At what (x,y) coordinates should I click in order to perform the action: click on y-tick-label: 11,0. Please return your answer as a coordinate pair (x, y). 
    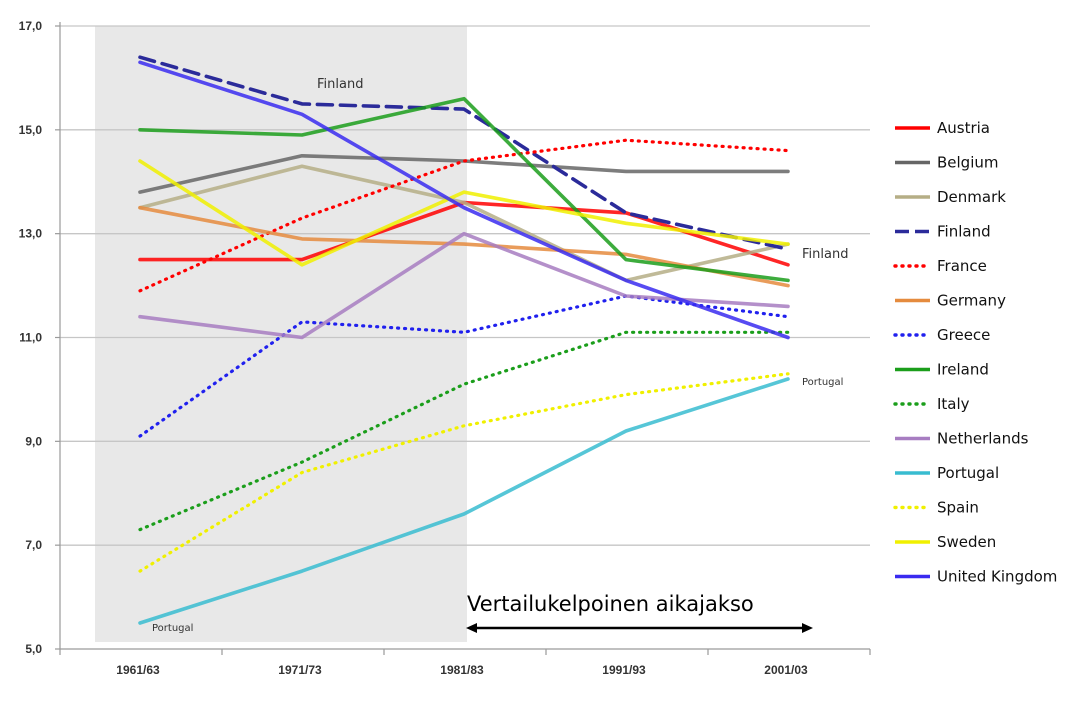
    Looking at the image, I should click on (30, 338).